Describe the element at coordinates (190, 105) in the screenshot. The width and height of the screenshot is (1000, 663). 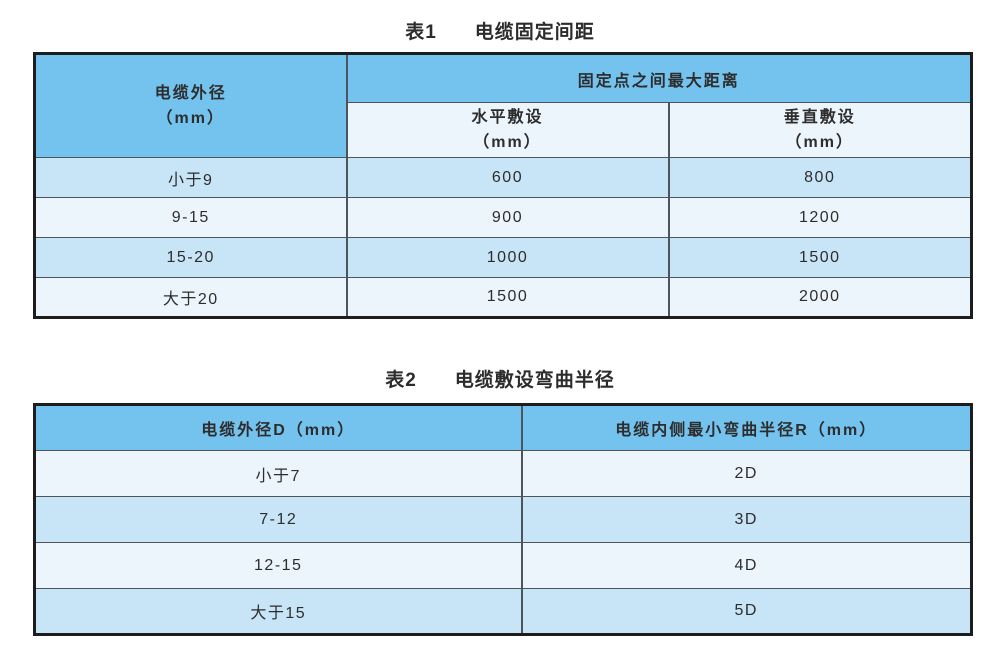
I see `table1-header-cable-diameter: 电缆外径 （mm）` at that location.